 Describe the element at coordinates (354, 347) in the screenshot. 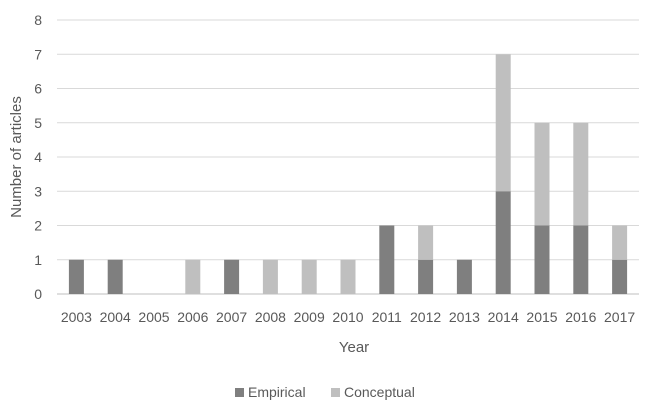

I see `x-axis-title: Year` at that location.